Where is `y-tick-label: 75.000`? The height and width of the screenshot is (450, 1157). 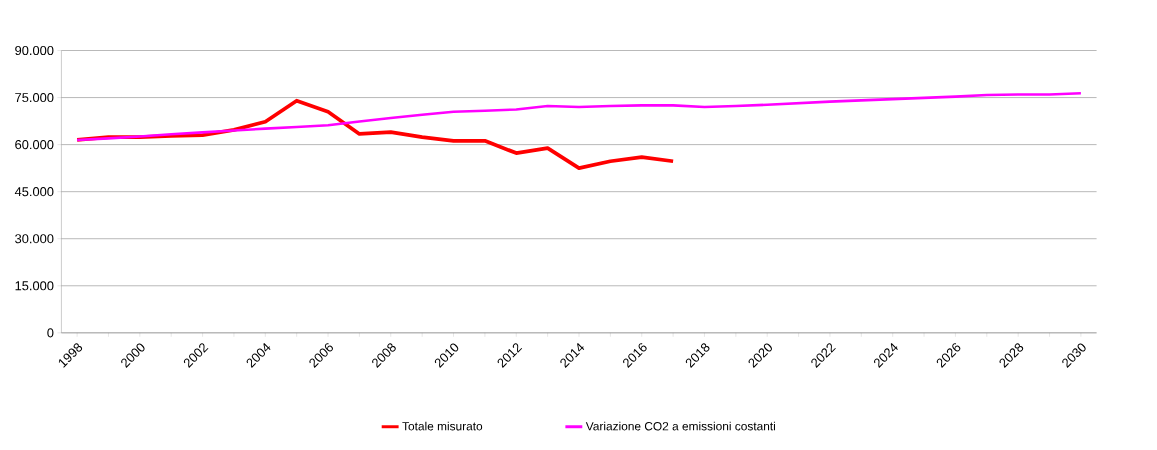
y-tick-label: 75.000 is located at coordinates (34, 98).